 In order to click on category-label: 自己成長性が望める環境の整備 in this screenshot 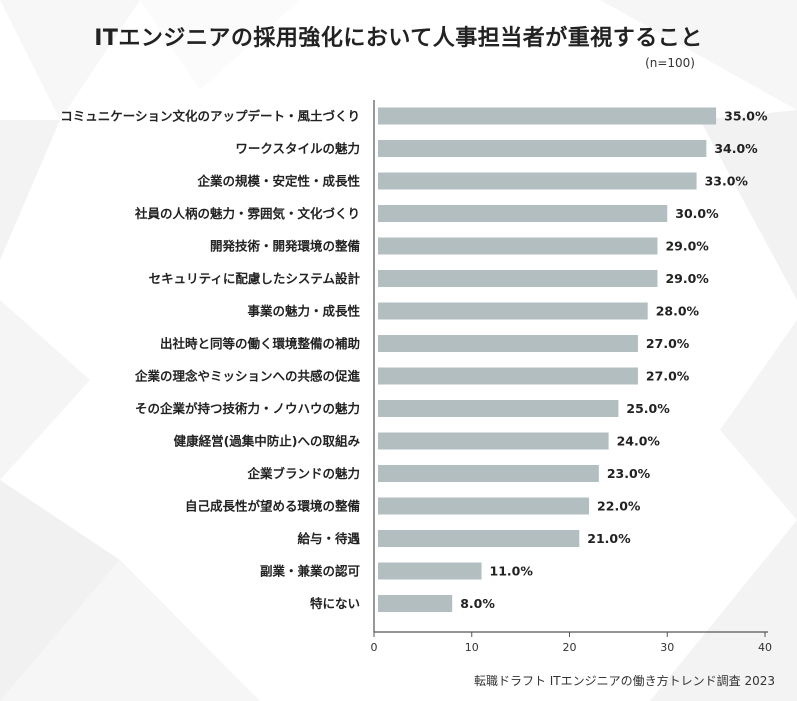, I will do `click(273, 506)`.